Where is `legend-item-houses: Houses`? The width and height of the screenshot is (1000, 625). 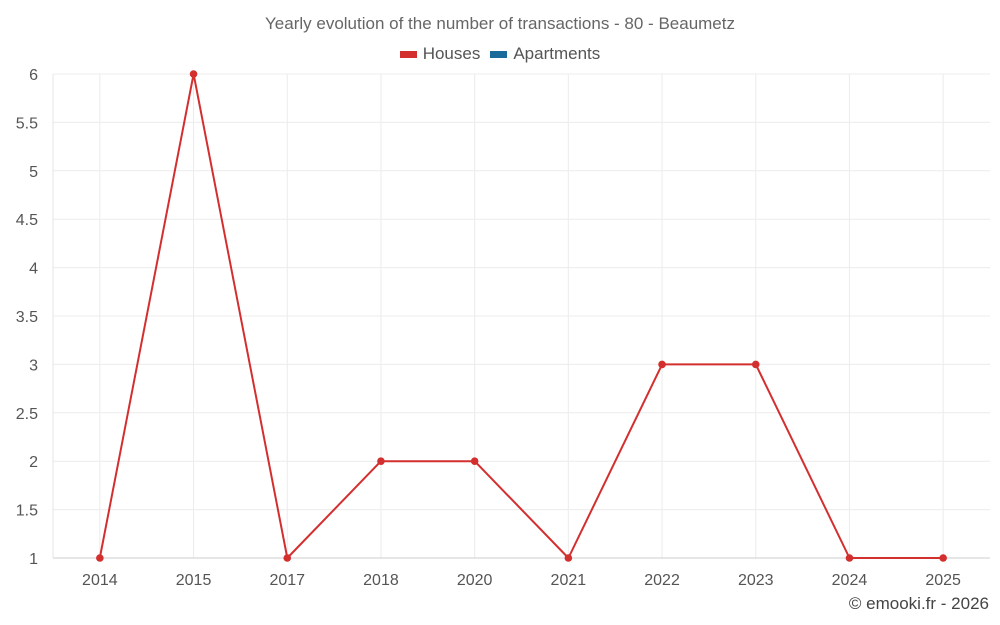 legend-item-houses: Houses is located at coordinates (440, 54).